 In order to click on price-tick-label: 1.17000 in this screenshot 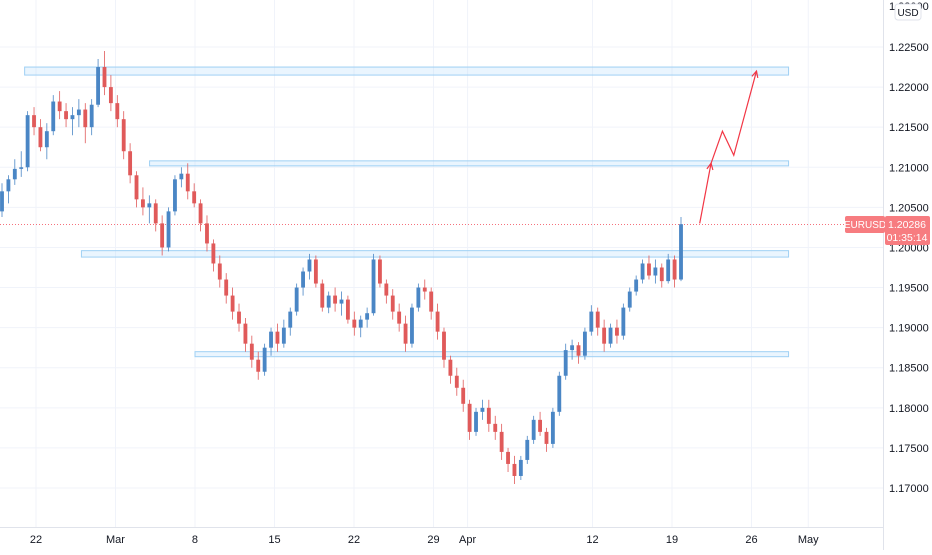, I will do `click(909, 489)`.